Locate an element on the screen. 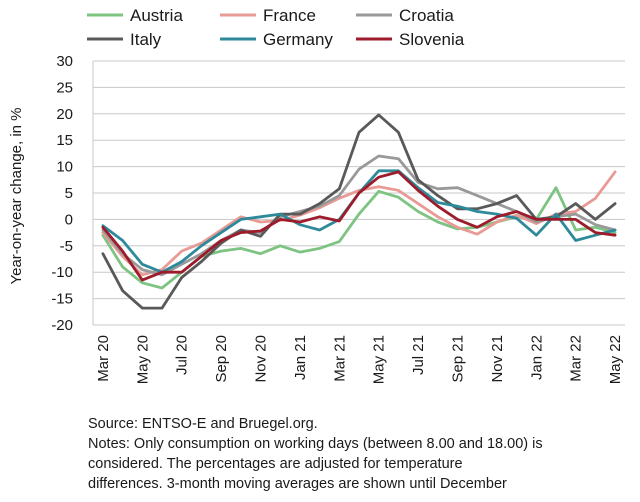 The height and width of the screenshot is (502, 640). y-tick-label: -10 is located at coordinates (62, 272).